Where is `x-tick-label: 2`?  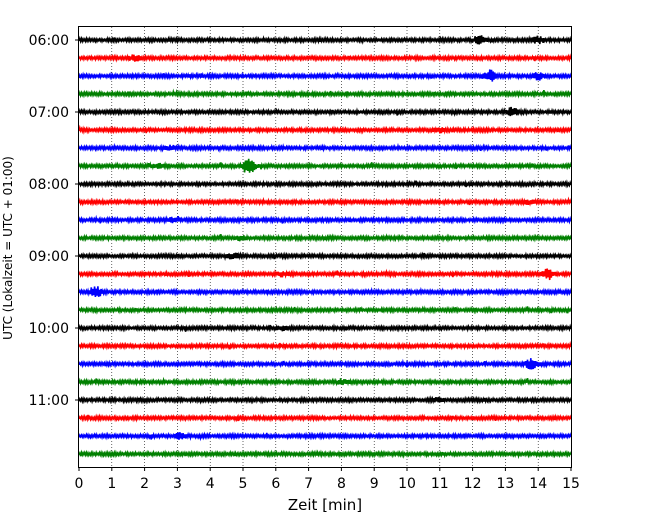
x-tick-label: 2 is located at coordinates (144, 484).